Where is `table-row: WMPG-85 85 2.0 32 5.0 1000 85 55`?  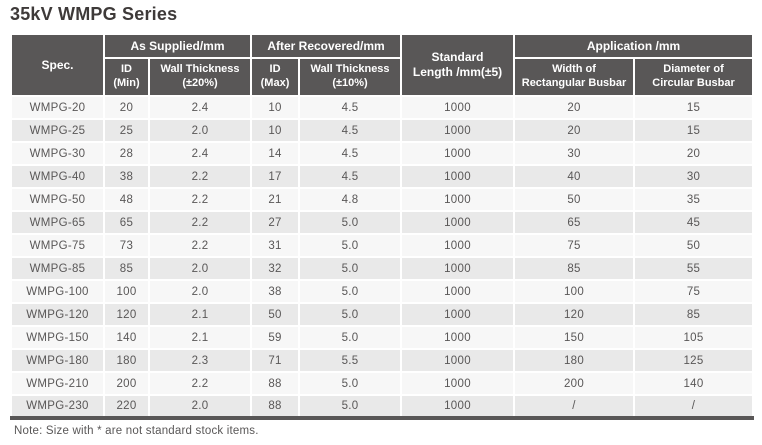 table-row: WMPG-85 85 2.0 32 5.0 1000 85 55 is located at coordinates (382, 268).